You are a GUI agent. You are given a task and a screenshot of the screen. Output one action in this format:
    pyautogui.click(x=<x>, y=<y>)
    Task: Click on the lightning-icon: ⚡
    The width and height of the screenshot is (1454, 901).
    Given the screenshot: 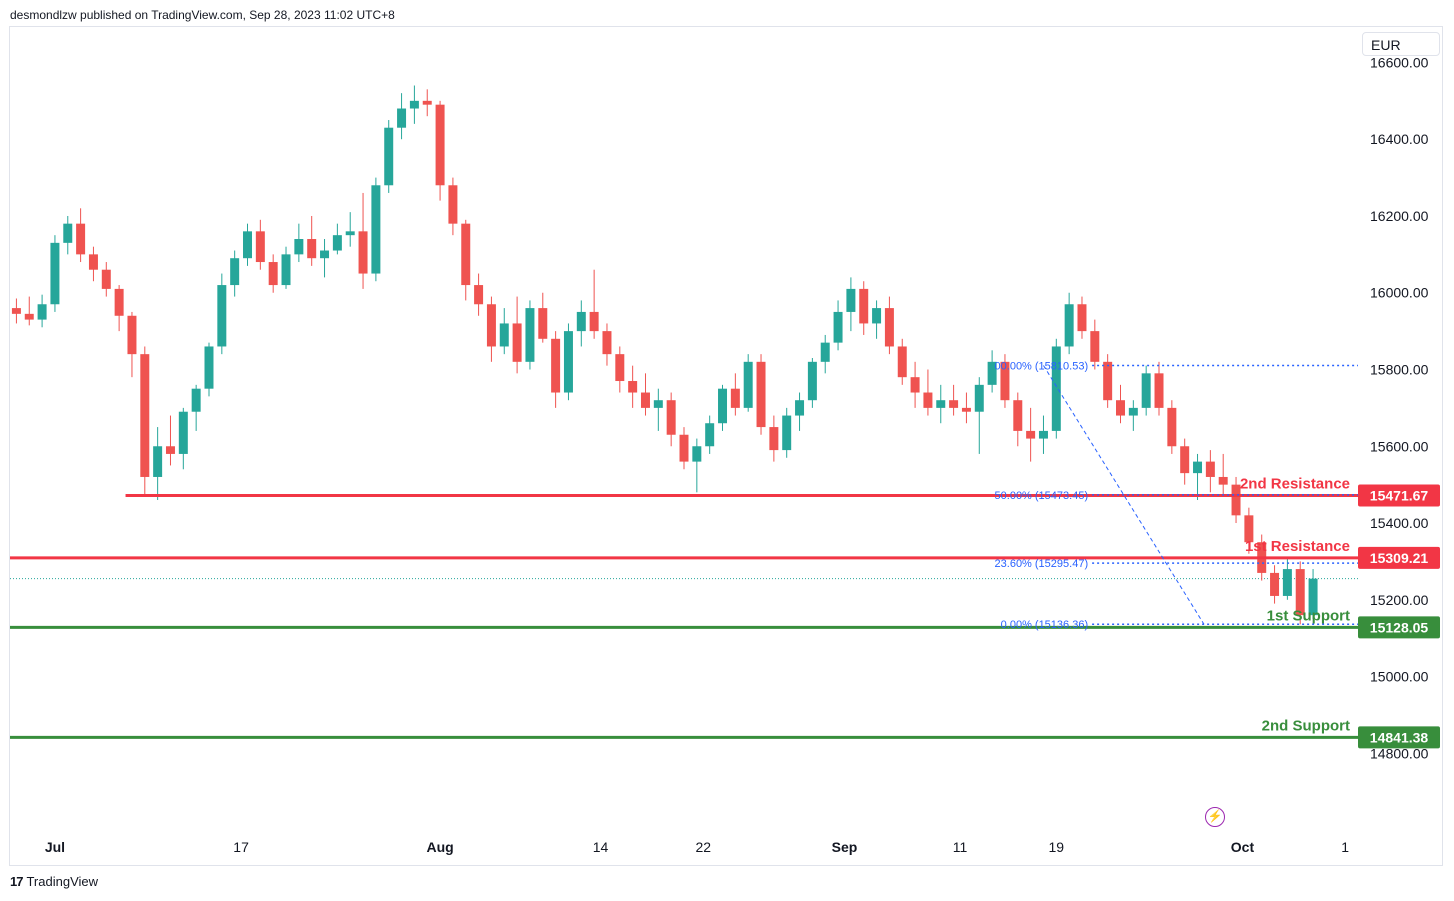 What is the action you would take?
    pyautogui.click(x=1215, y=817)
    